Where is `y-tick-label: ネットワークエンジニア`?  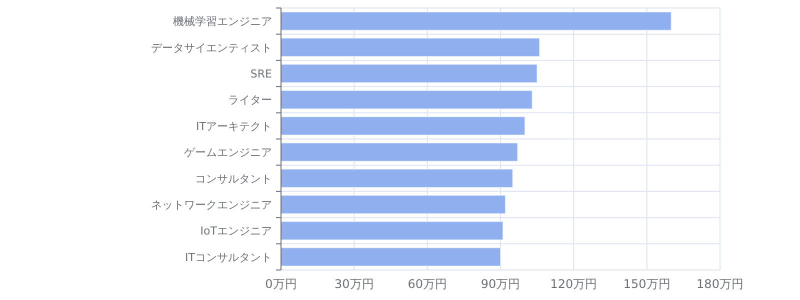
y-tick-label: ネットワークエンジニア is located at coordinates (211, 205).